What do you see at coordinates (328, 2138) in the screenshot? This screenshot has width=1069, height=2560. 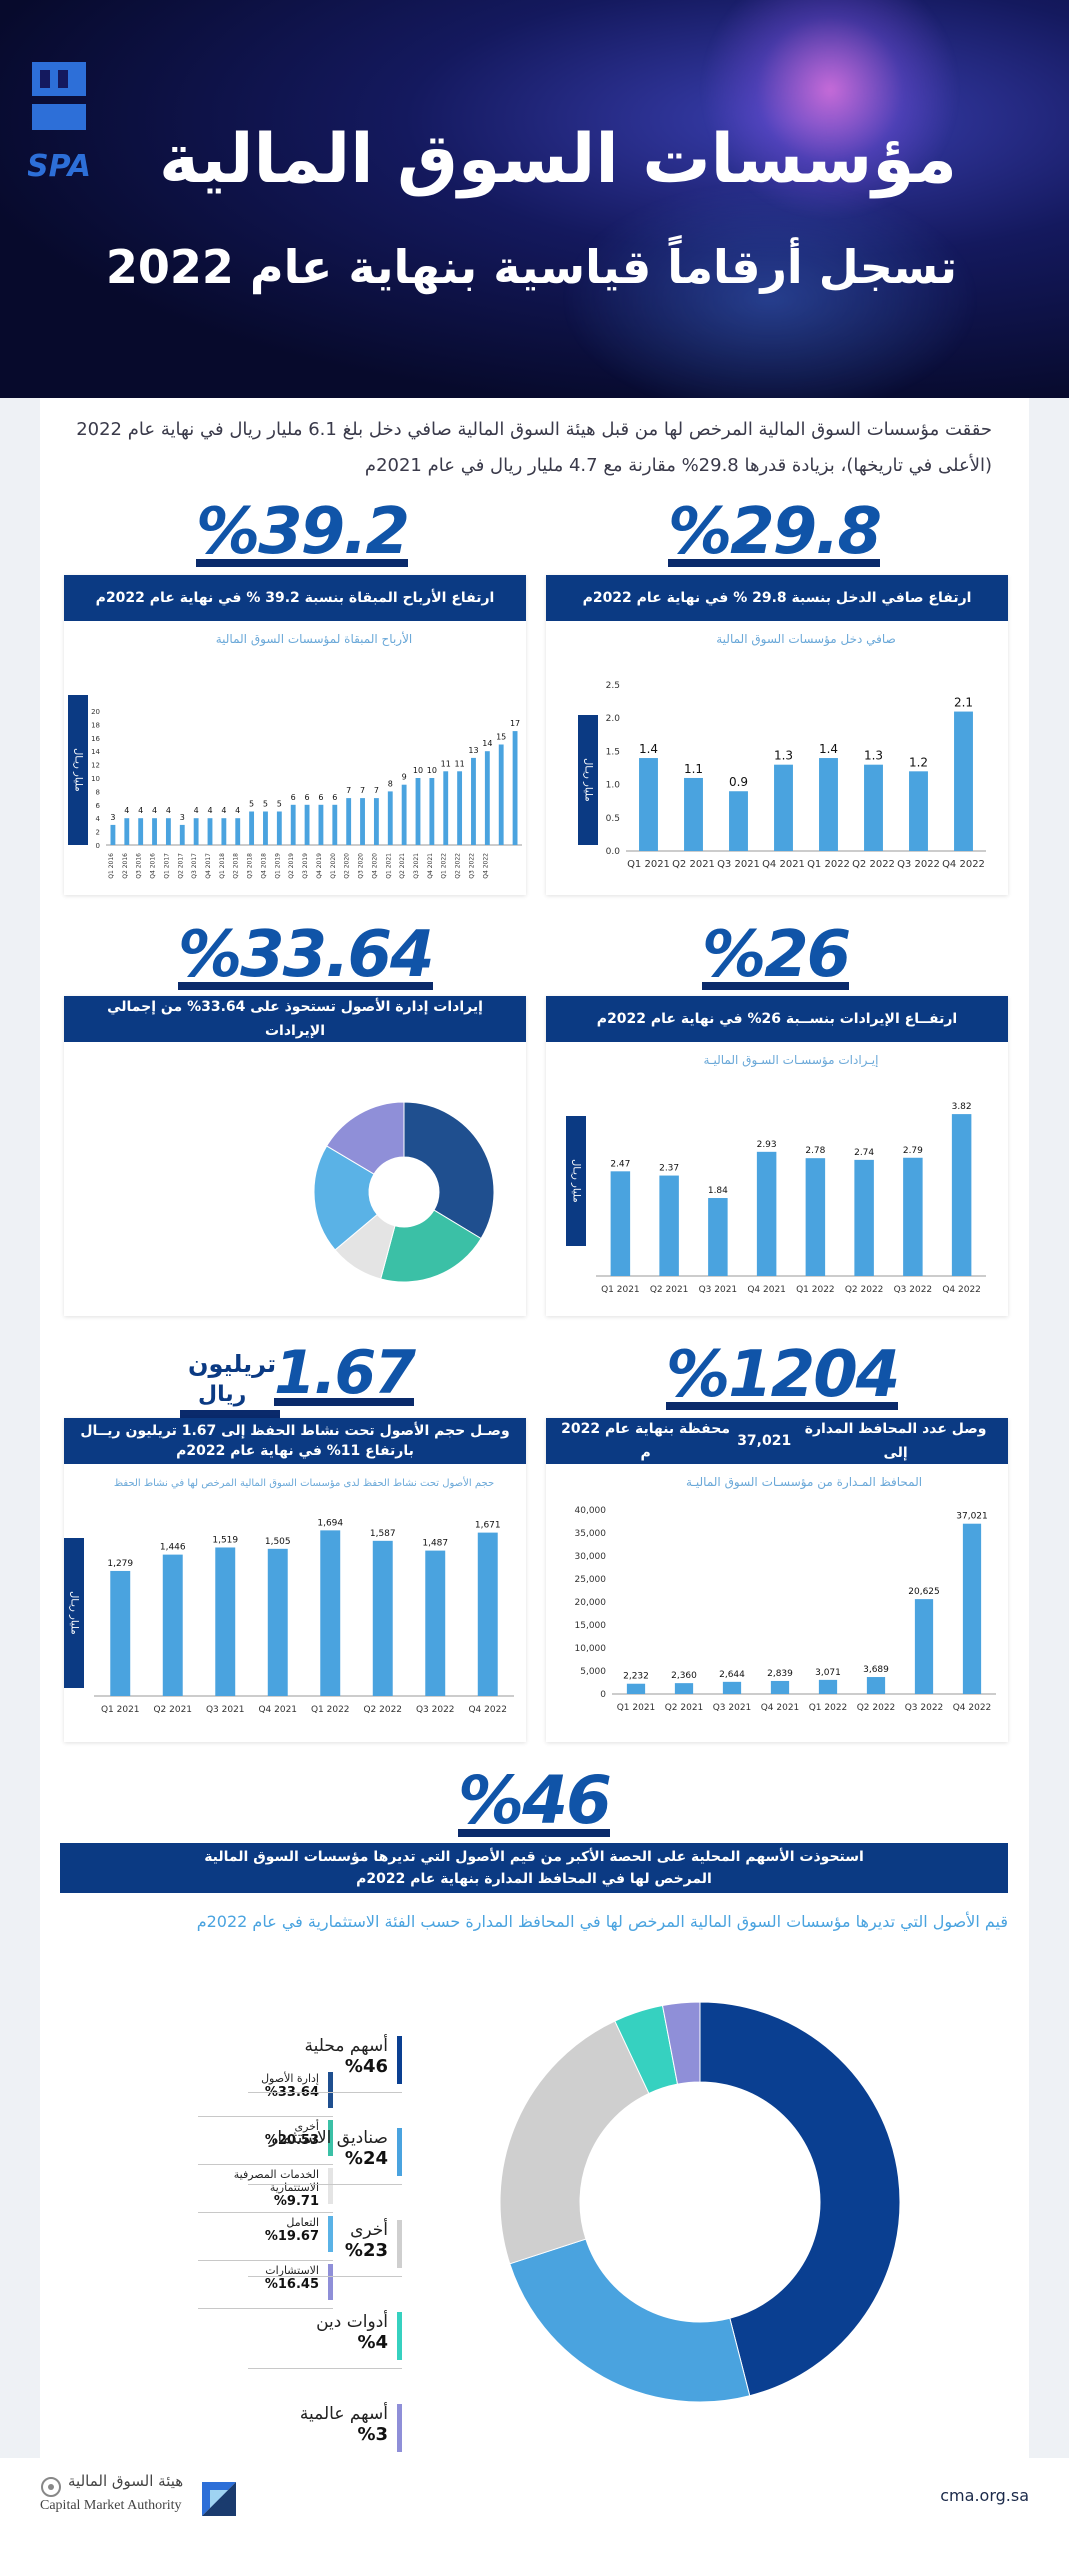 I see `legend-label: صناديق الاستثمار` at bounding box center [328, 2138].